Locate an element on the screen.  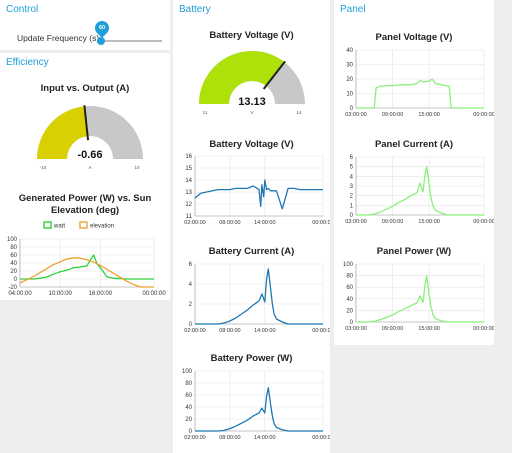
y-tick-label: 3 is located at coordinates (352, 187).